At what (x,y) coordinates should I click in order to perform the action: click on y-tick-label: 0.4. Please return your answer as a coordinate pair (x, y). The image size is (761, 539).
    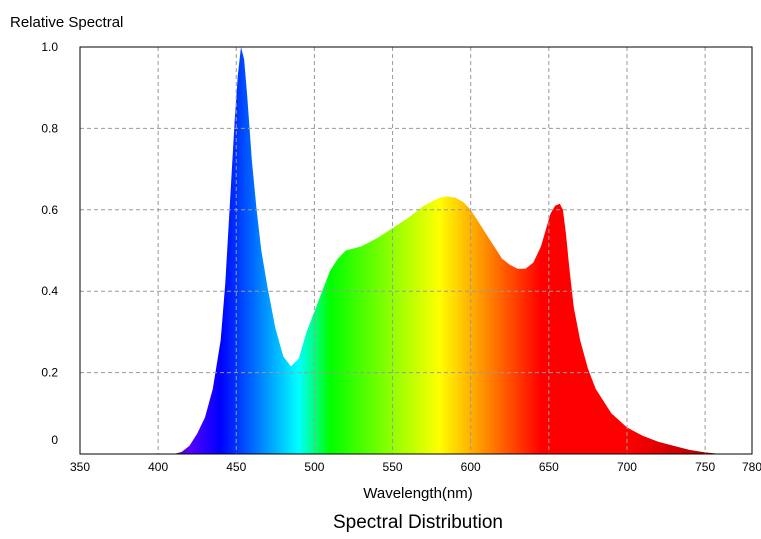
    Looking at the image, I should click on (49, 291).